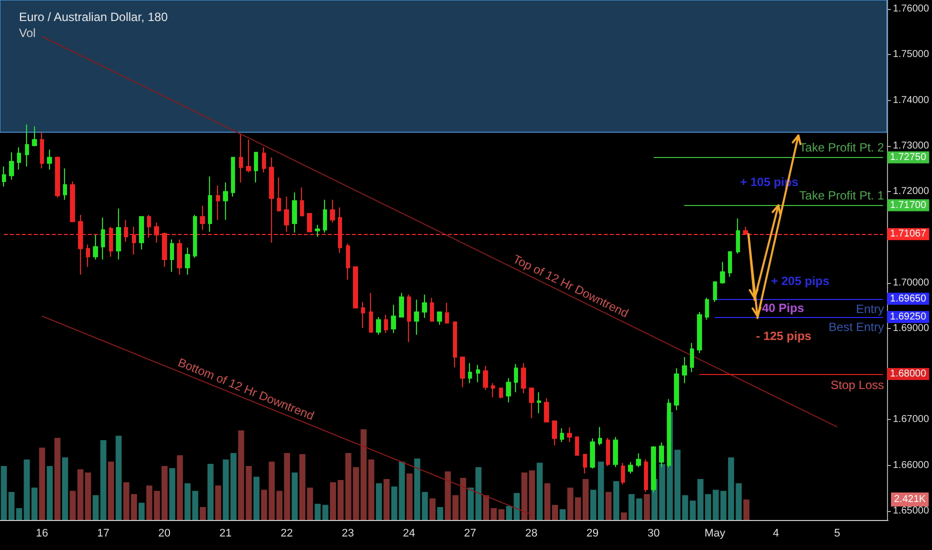 Image resolution: width=932 pixels, height=550 pixels. What do you see at coordinates (27, 33) in the screenshot?
I see `text: Vol` at bounding box center [27, 33].